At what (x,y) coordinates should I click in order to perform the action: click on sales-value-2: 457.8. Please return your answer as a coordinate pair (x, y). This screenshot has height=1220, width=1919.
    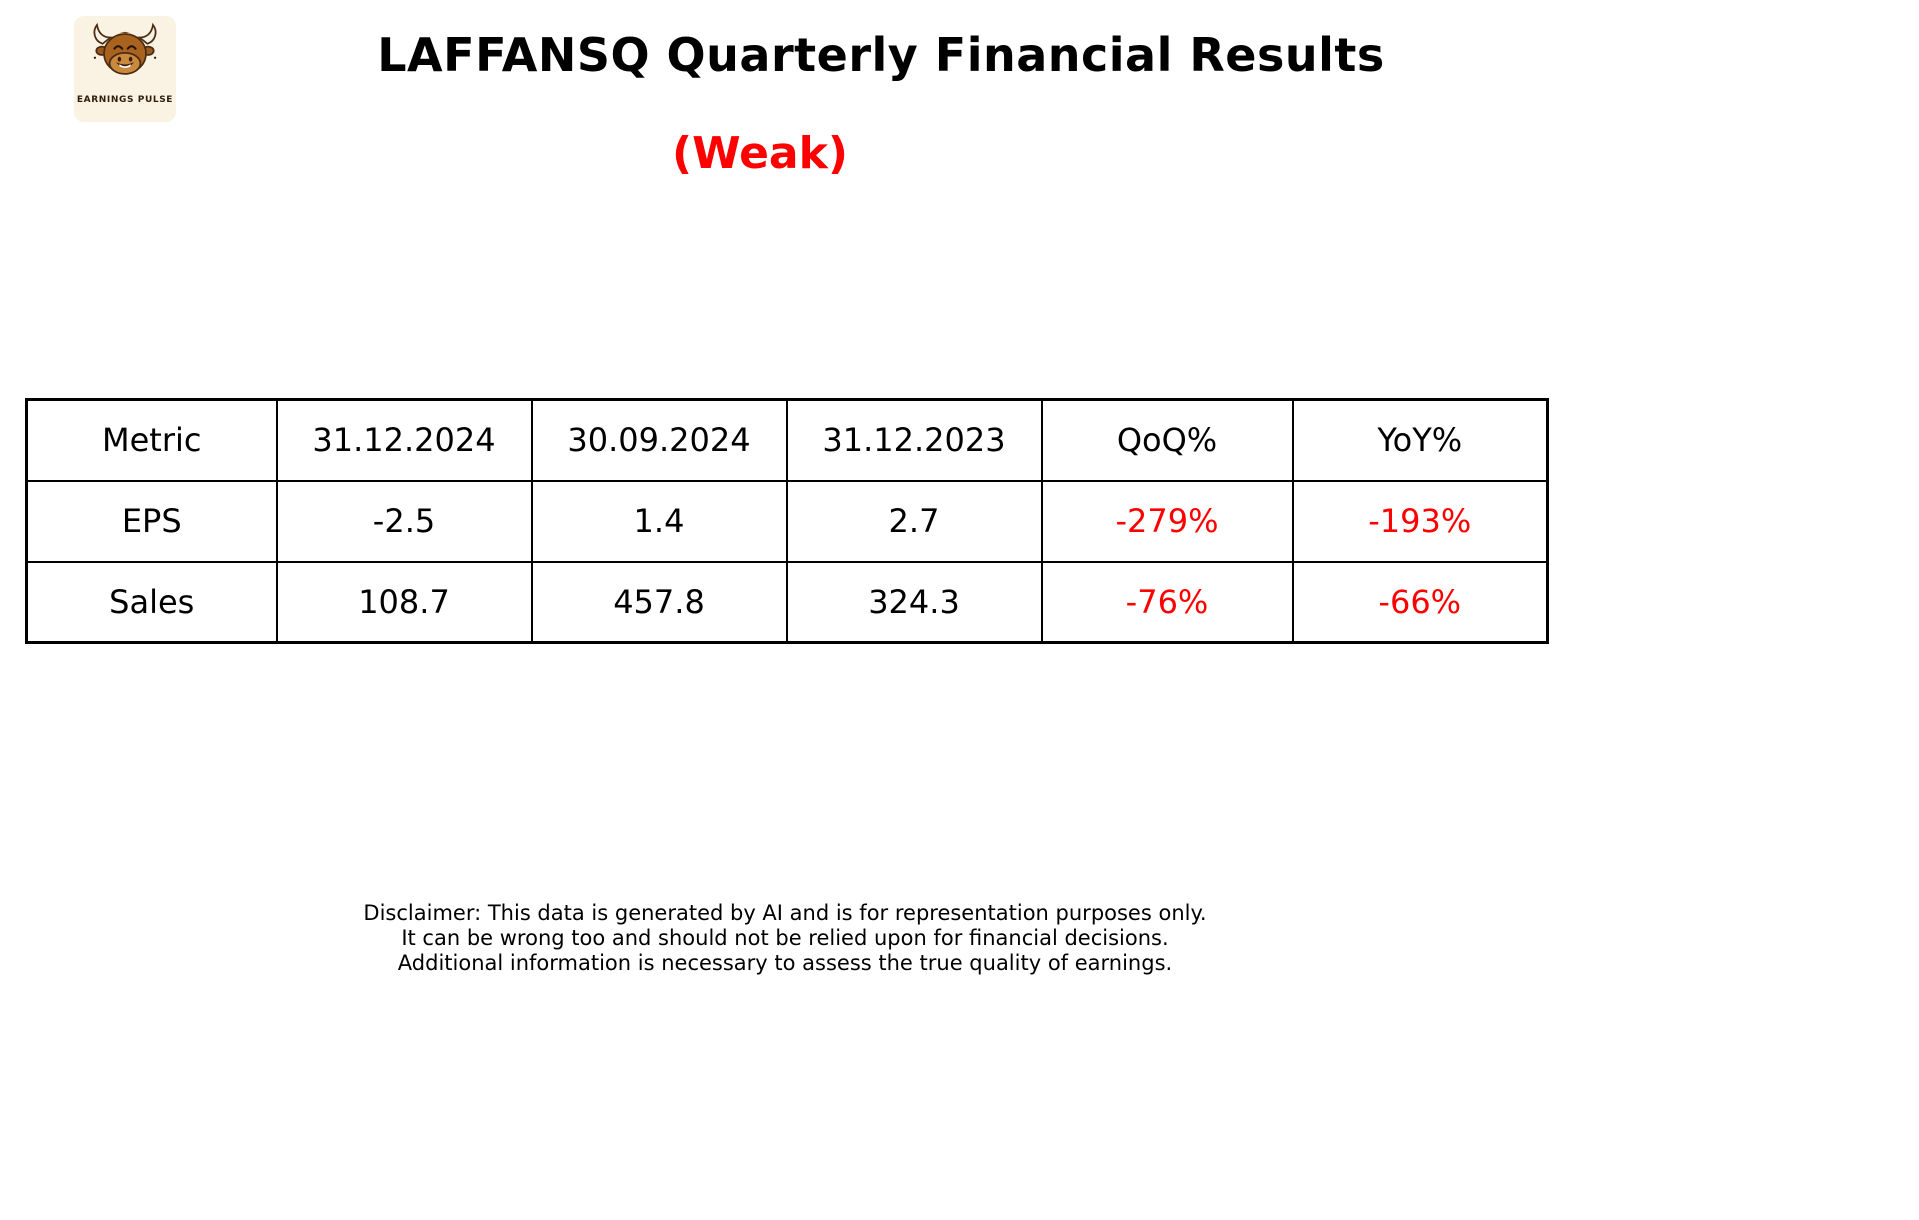
    Looking at the image, I should click on (659, 602).